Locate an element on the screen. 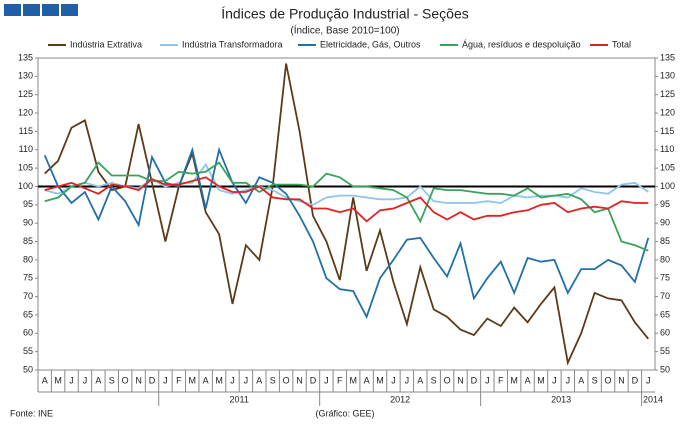  y2-tick-label: 130 is located at coordinates (667, 76).